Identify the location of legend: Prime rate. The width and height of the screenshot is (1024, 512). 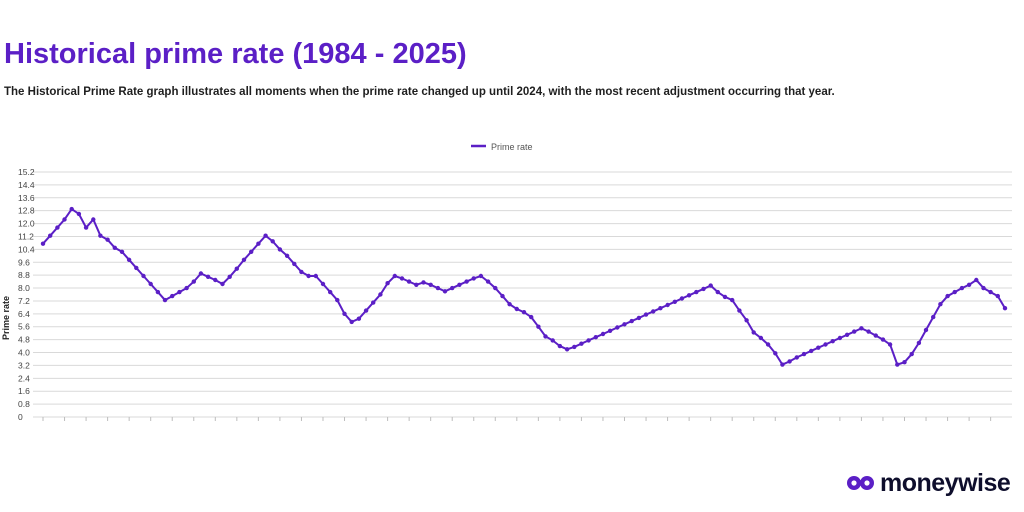
(502, 147).